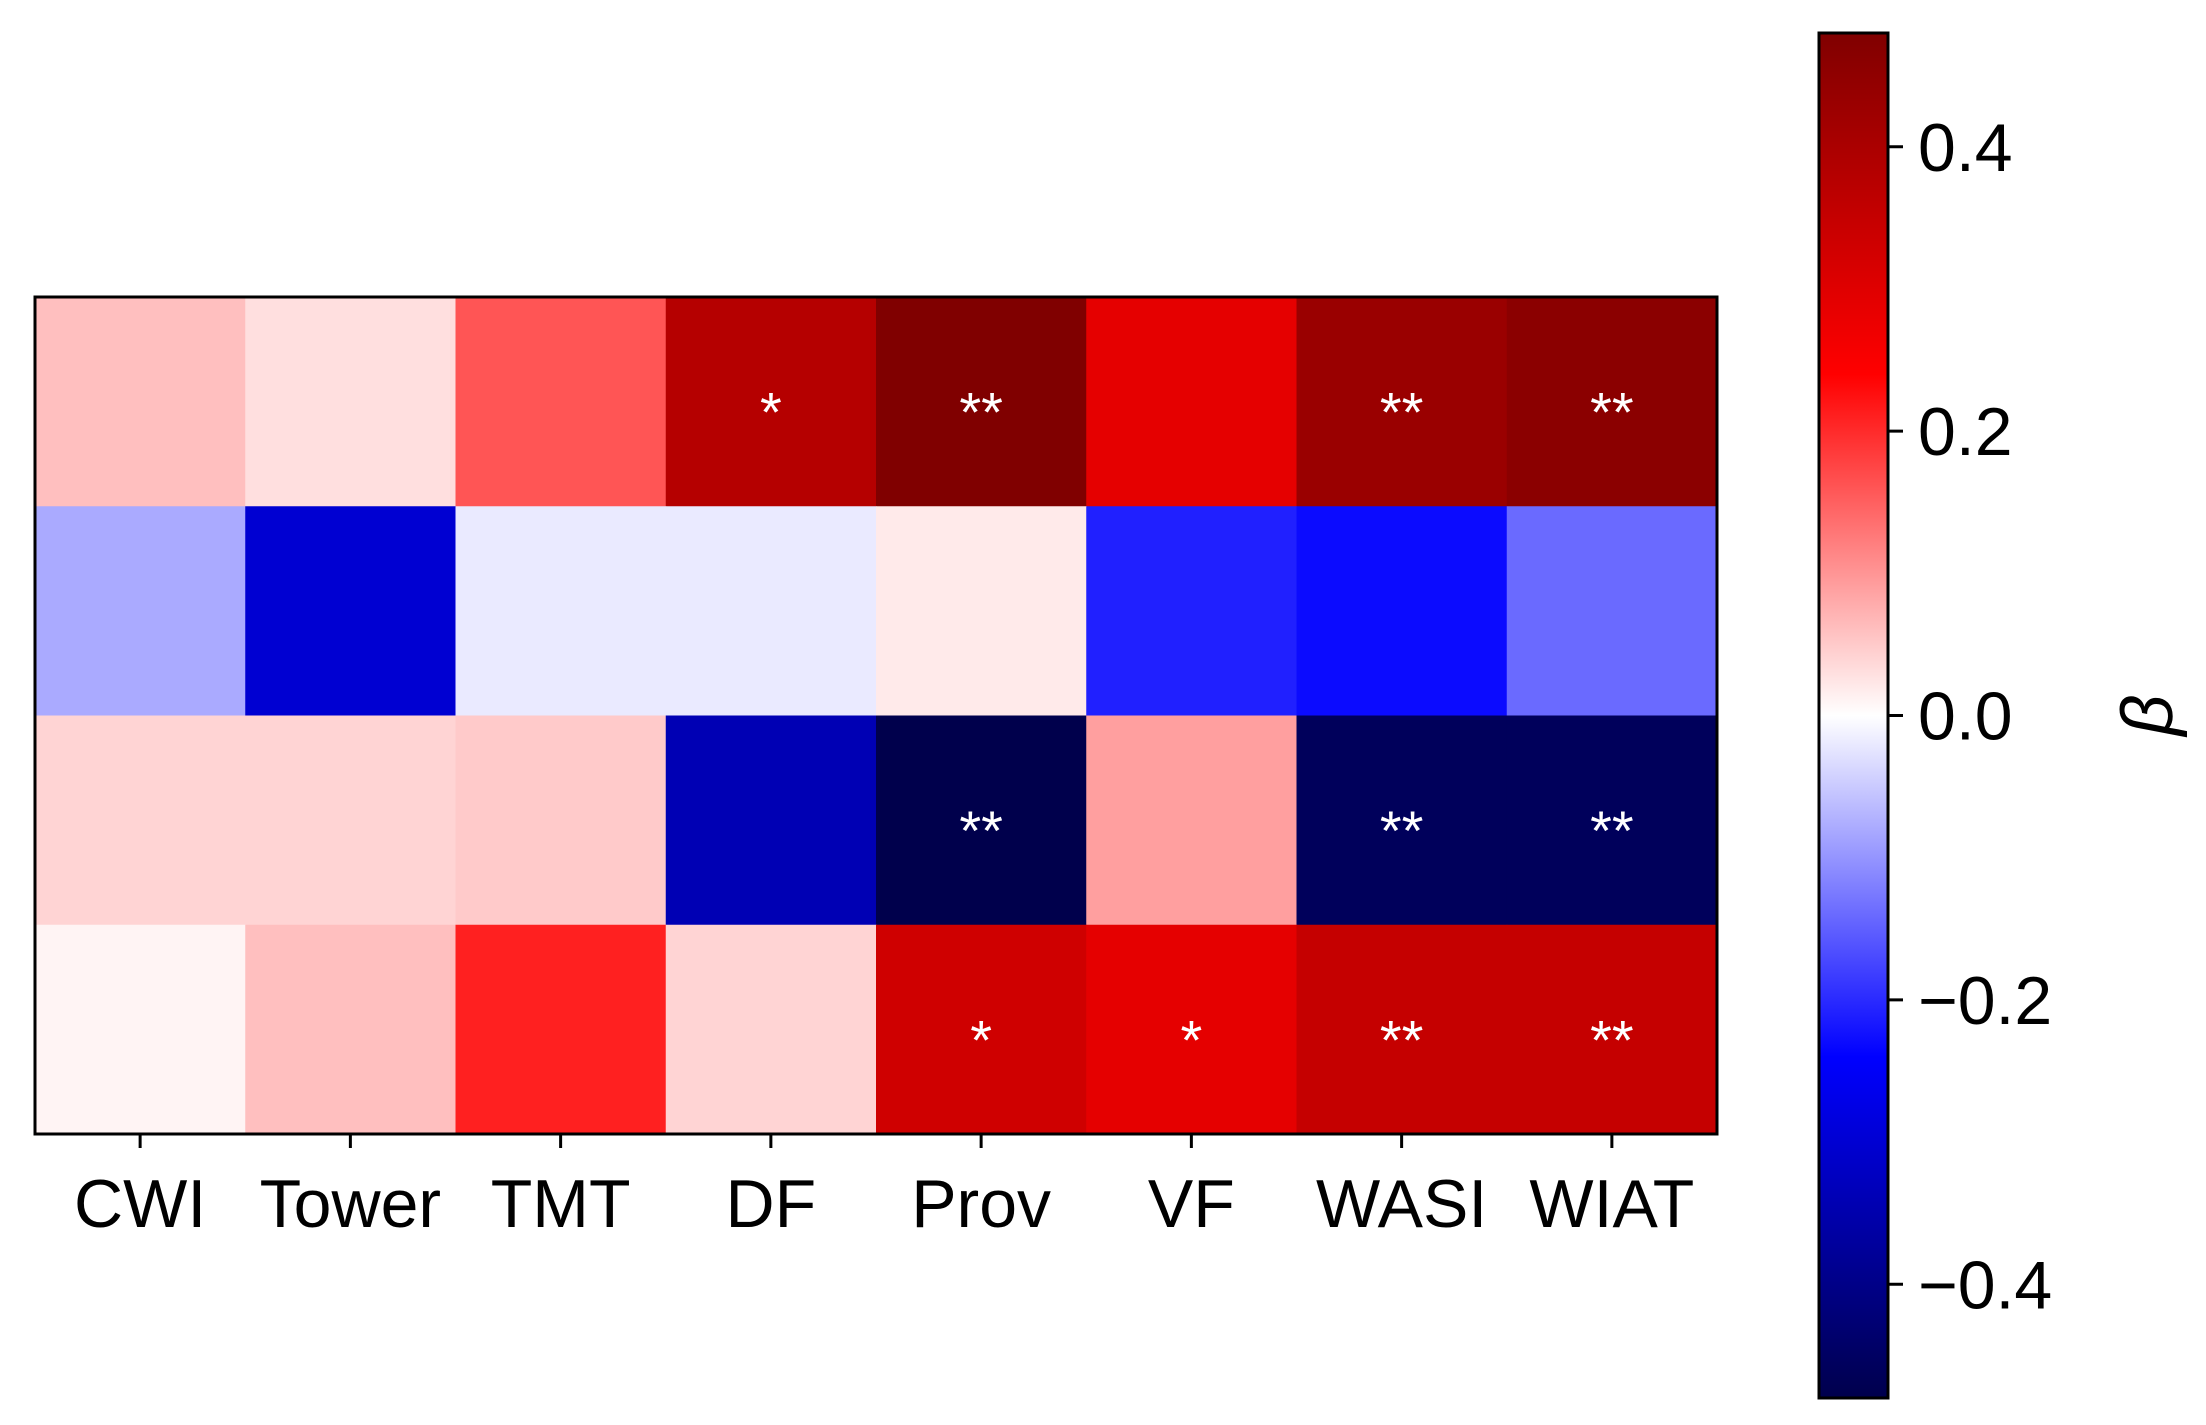 This screenshot has width=2206, height=1425. What do you see at coordinates (1985, 1001) in the screenshot?
I see `colorbar-tick-label: −0.2` at bounding box center [1985, 1001].